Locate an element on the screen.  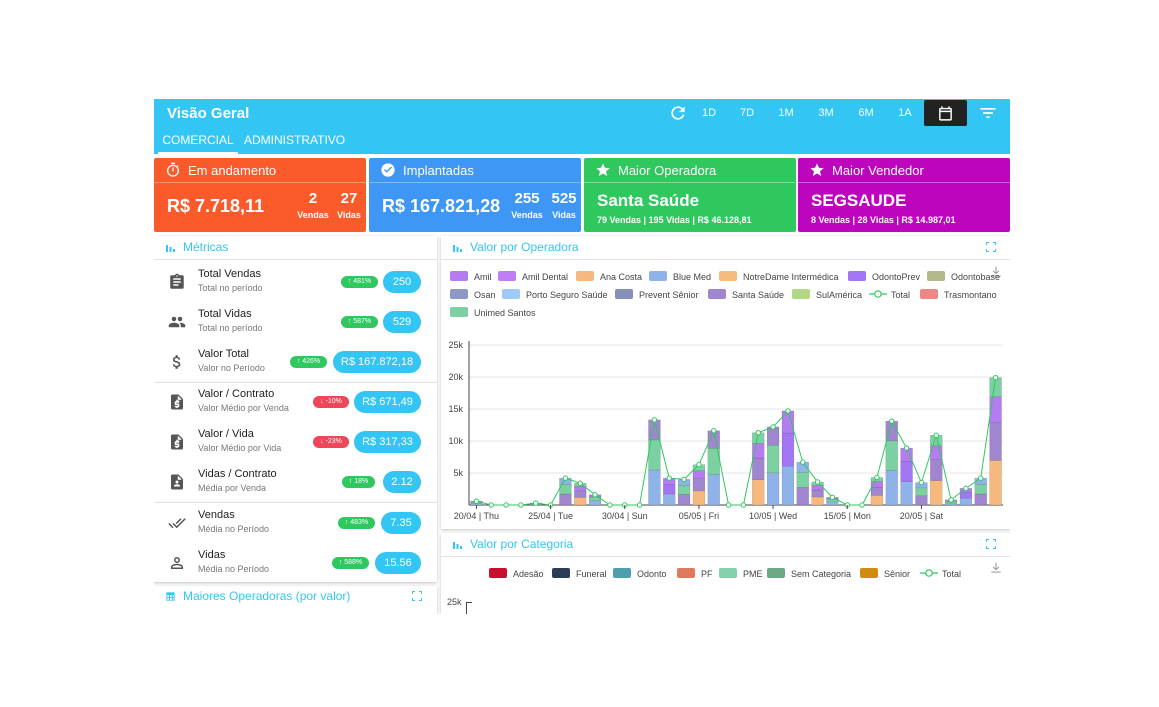
metric-value: R$ 167.872,18 is located at coordinates (377, 362).